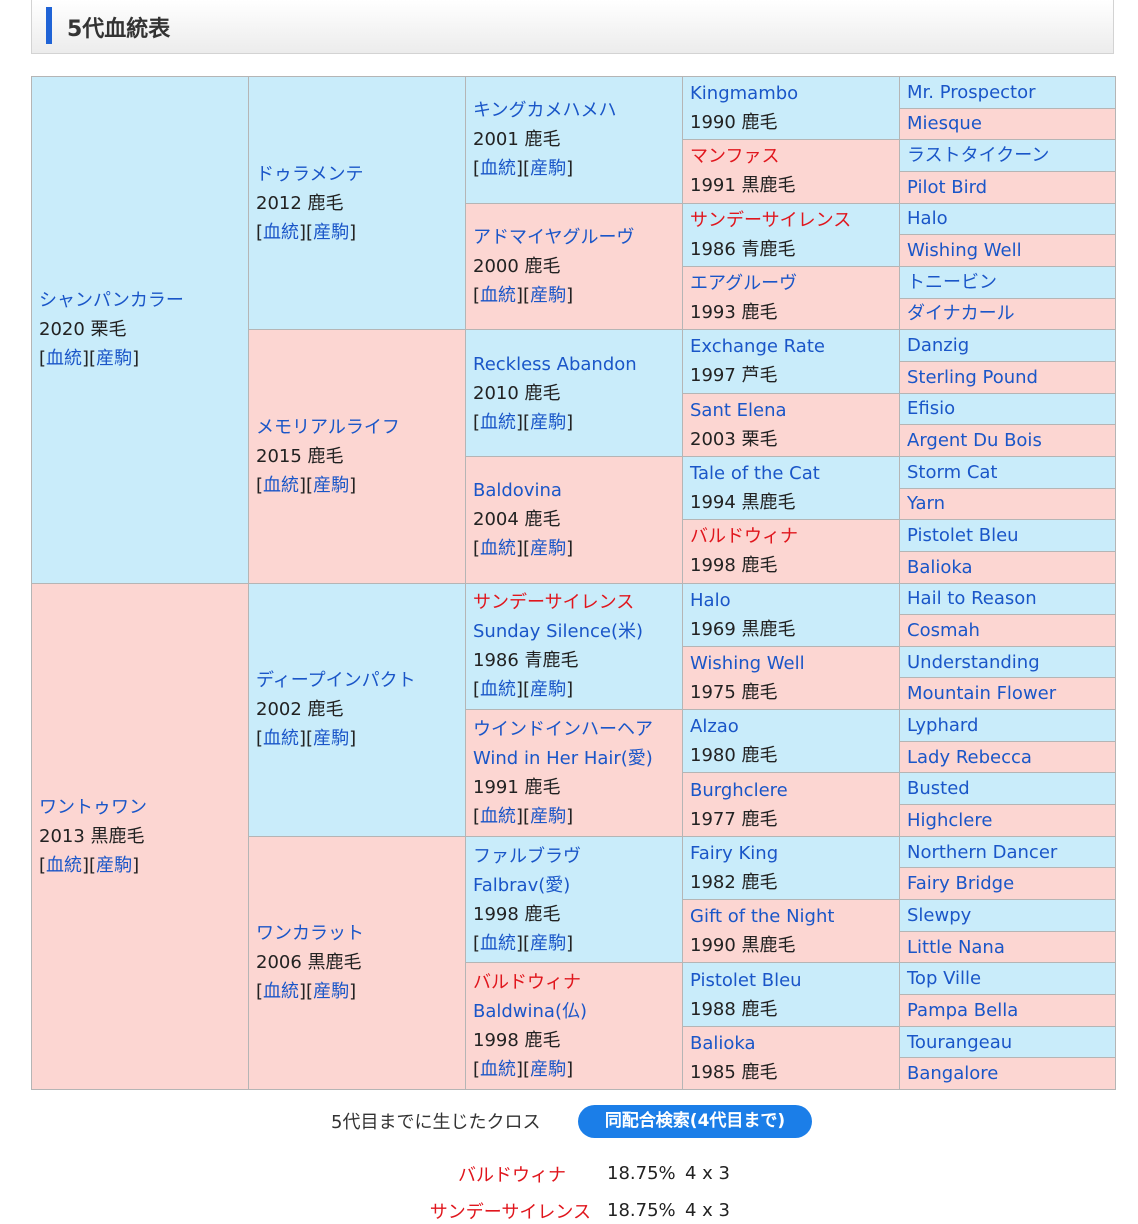 This screenshot has width=1138, height=1224. What do you see at coordinates (982, 852) in the screenshot?
I see `horse-name-link: Northern Dancer` at bounding box center [982, 852].